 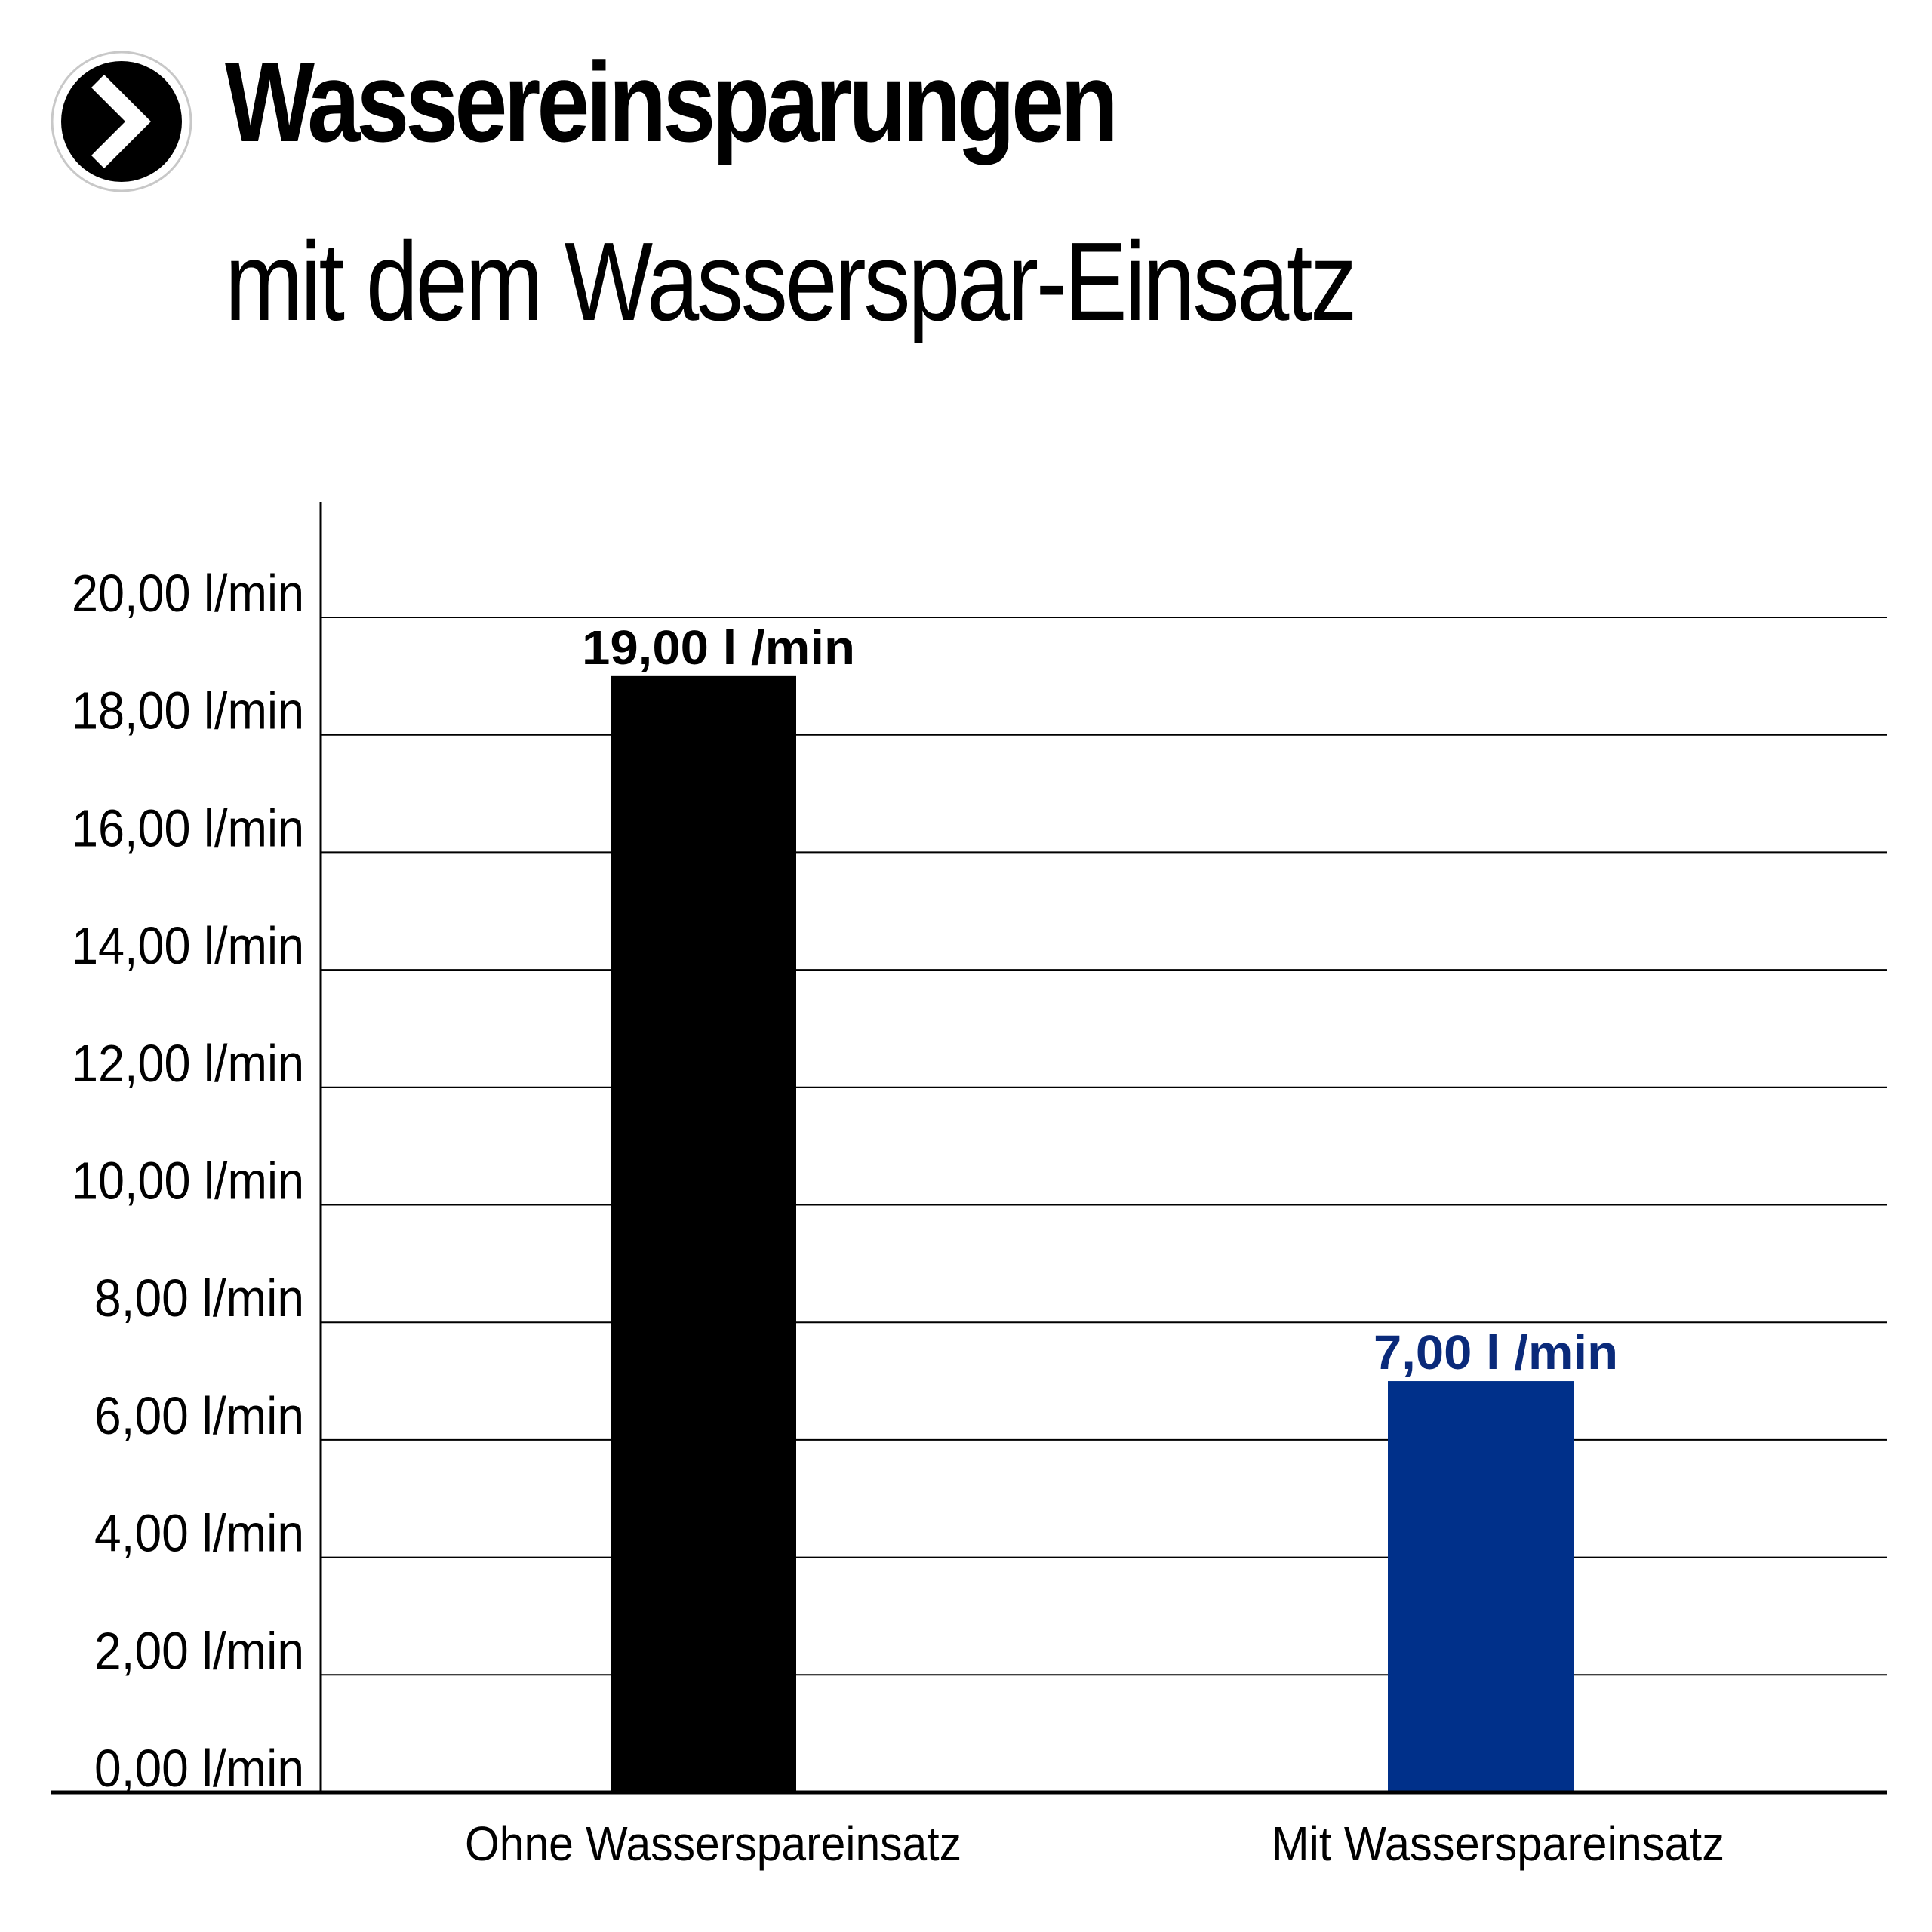 What do you see at coordinates (188, 945) in the screenshot?
I see `y-tick-label: 14,00 l/min` at bounding box center [188, 945].